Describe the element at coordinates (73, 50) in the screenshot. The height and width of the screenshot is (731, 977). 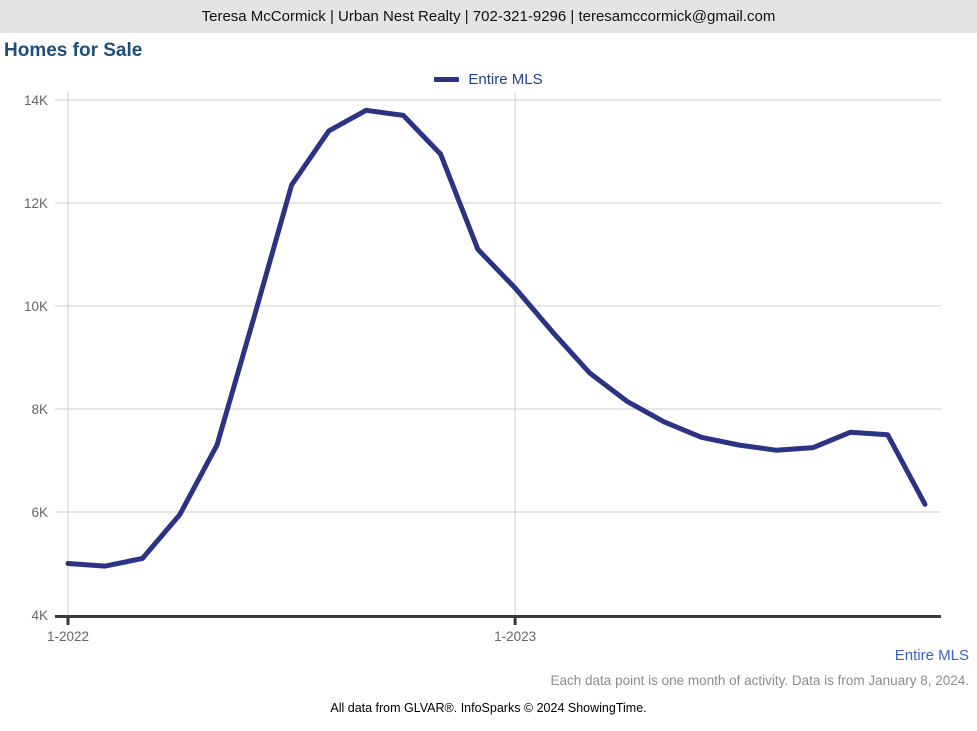
I see `page-title: Homes for Sale` at that location.